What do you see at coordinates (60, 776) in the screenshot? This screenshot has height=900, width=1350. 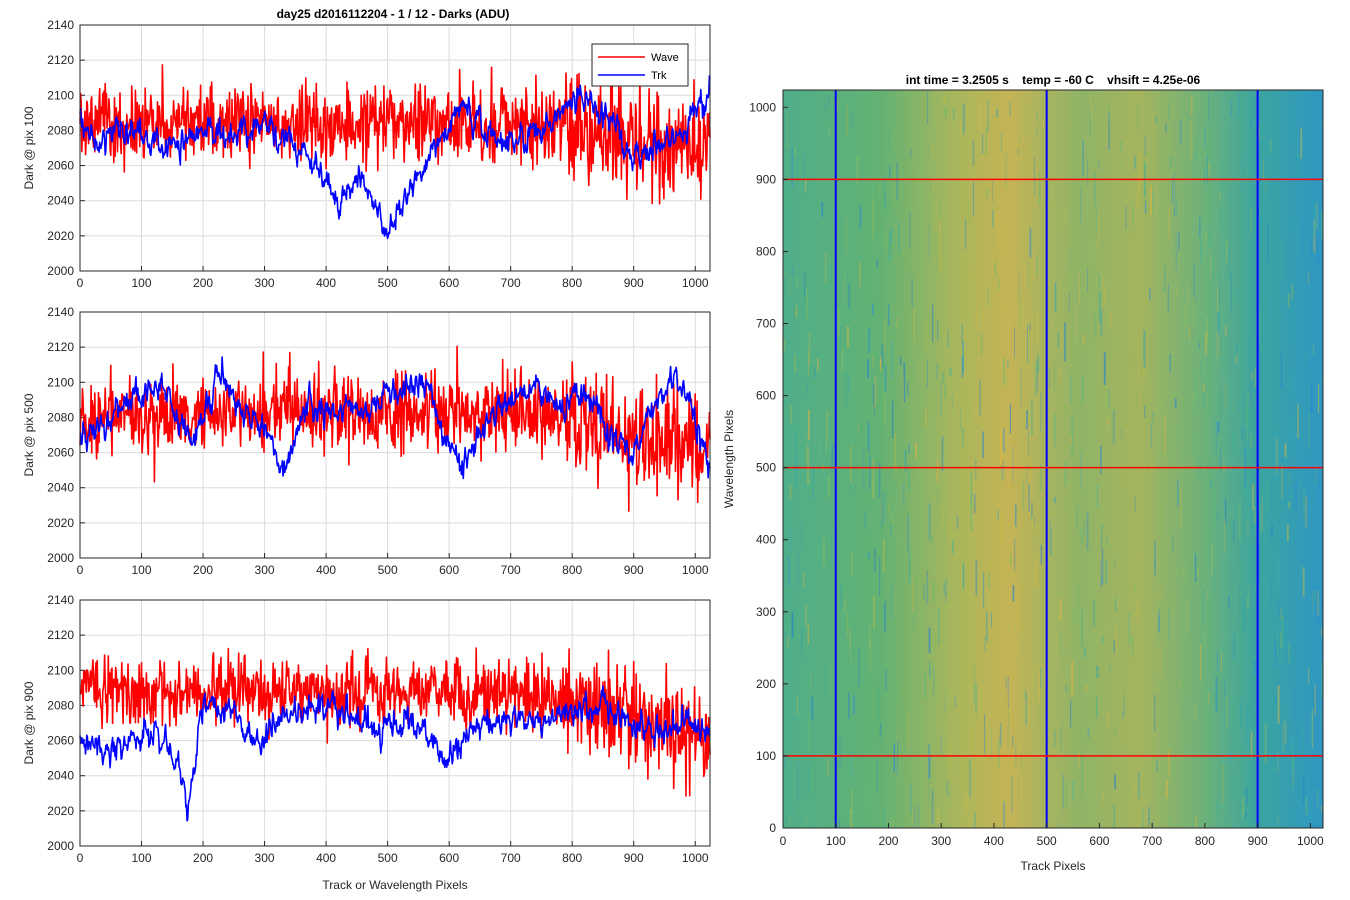 I see `y-tick-label: 2040` at bounding box center [60, 776].